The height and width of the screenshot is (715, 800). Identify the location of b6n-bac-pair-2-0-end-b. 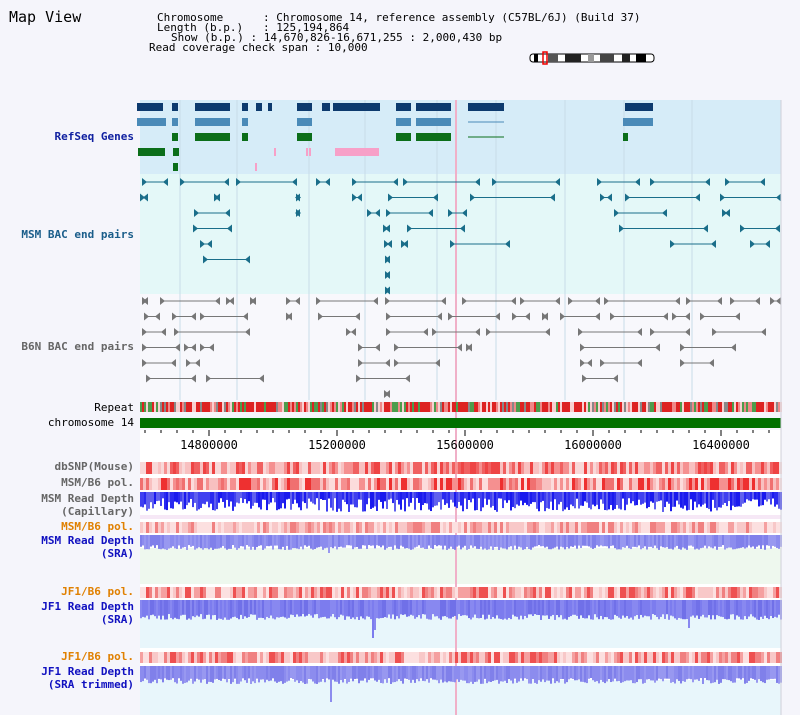
(163, 332).